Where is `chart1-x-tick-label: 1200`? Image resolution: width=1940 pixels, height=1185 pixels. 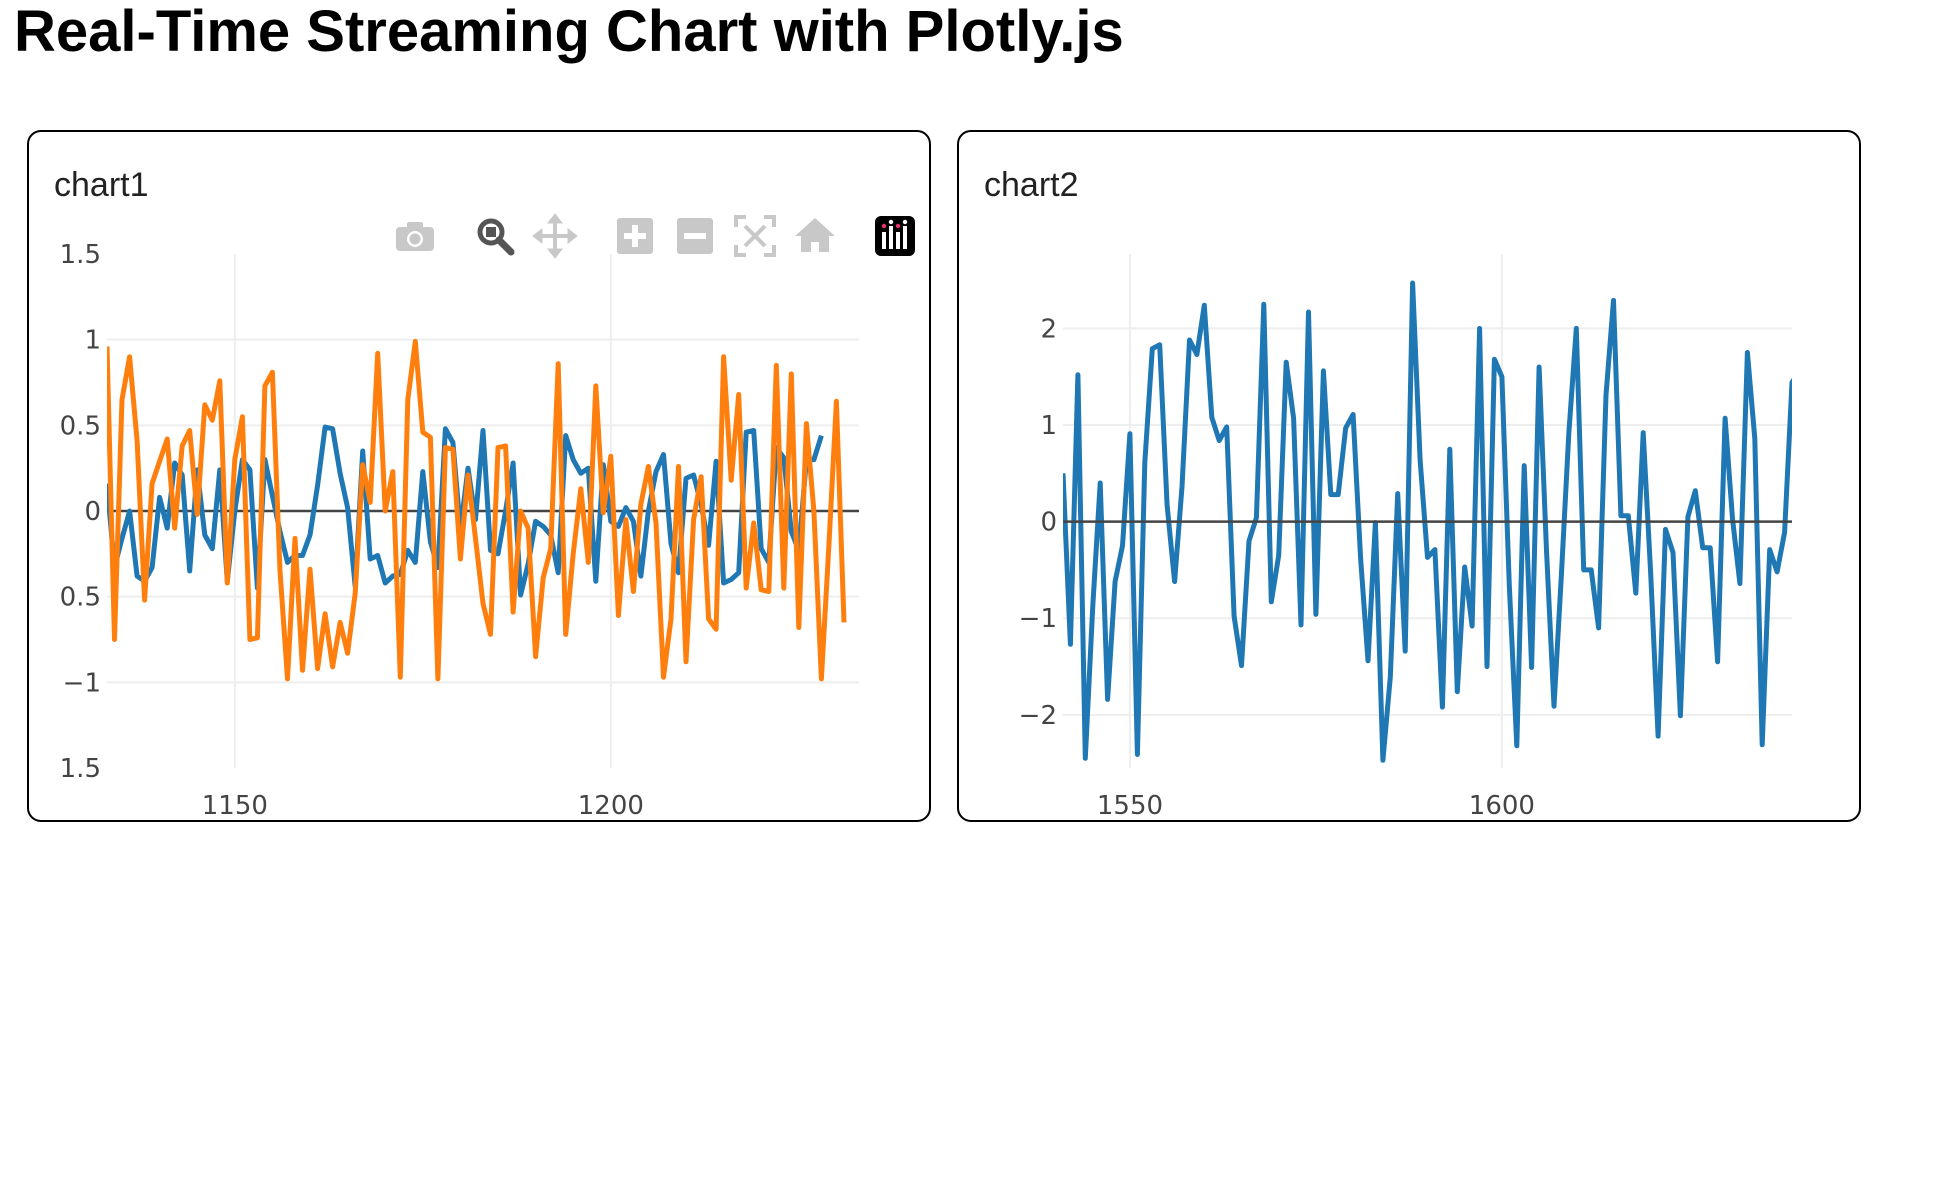
chart1-x-tick-label: 1200 is located at coordinates (611, 805).